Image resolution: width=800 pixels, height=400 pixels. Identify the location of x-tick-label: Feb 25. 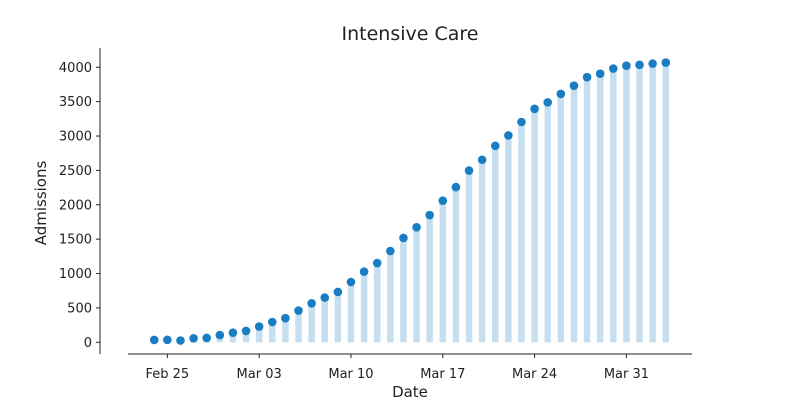
(167, 374).